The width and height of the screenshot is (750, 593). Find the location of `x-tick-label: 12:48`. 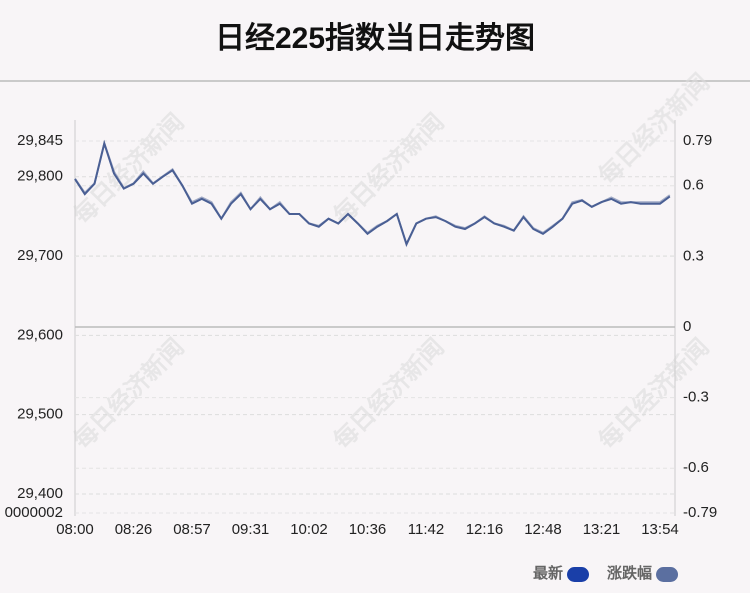

x-tick-label: 12:48 is located at coordinates (543, 529).